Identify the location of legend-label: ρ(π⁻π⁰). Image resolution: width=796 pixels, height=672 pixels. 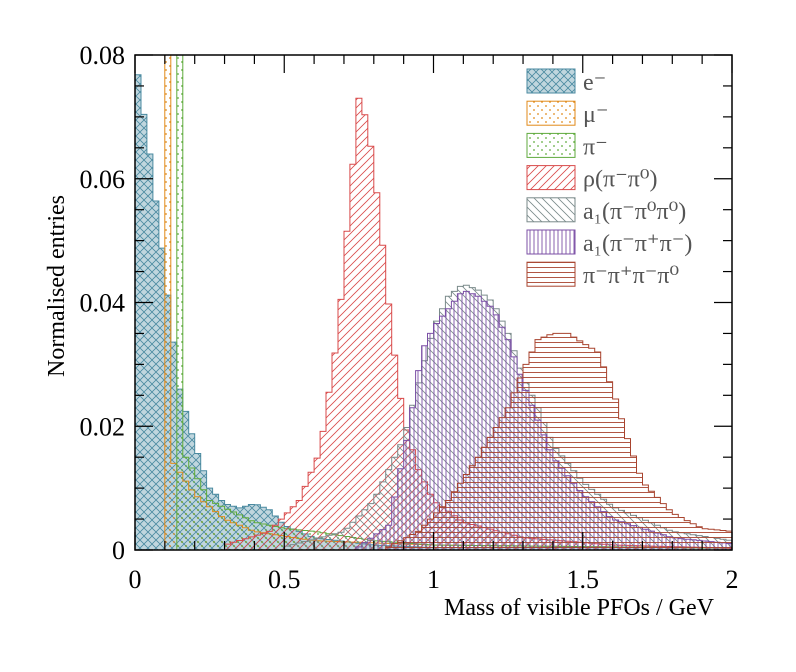
(620, 180).